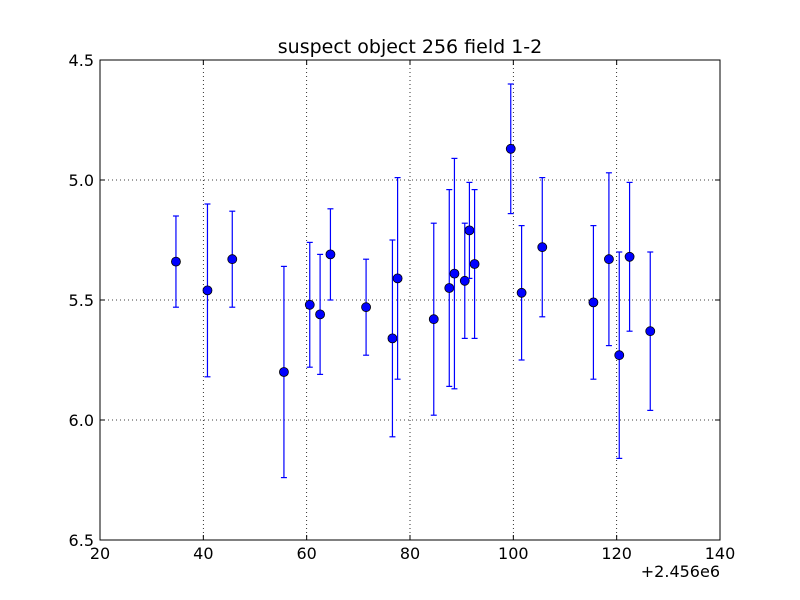 The height and width of the screenshot is (600, 800). Describe the element at coordinates (410, 47) in the screenshot. I see `chart-title: suspect object 256 field 1-2` at that location.